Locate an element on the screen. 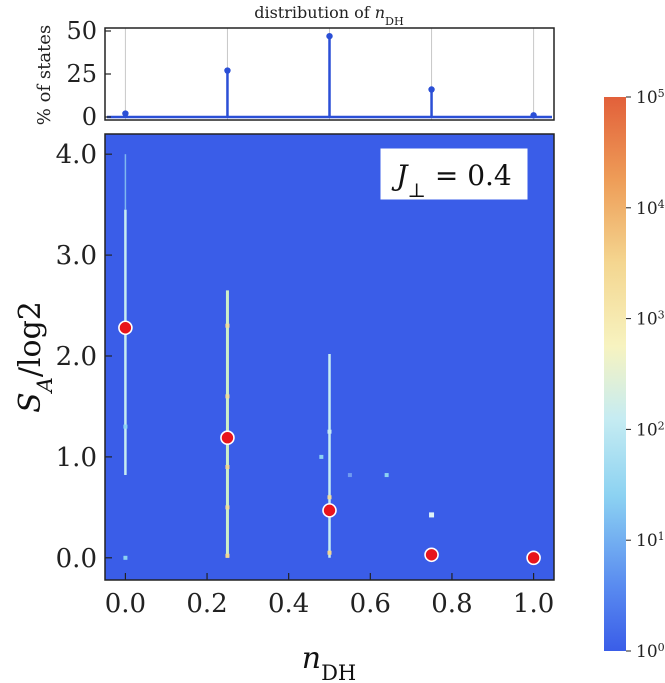  colorbar-tick-label: 10² is located at coordinates (650, 430).